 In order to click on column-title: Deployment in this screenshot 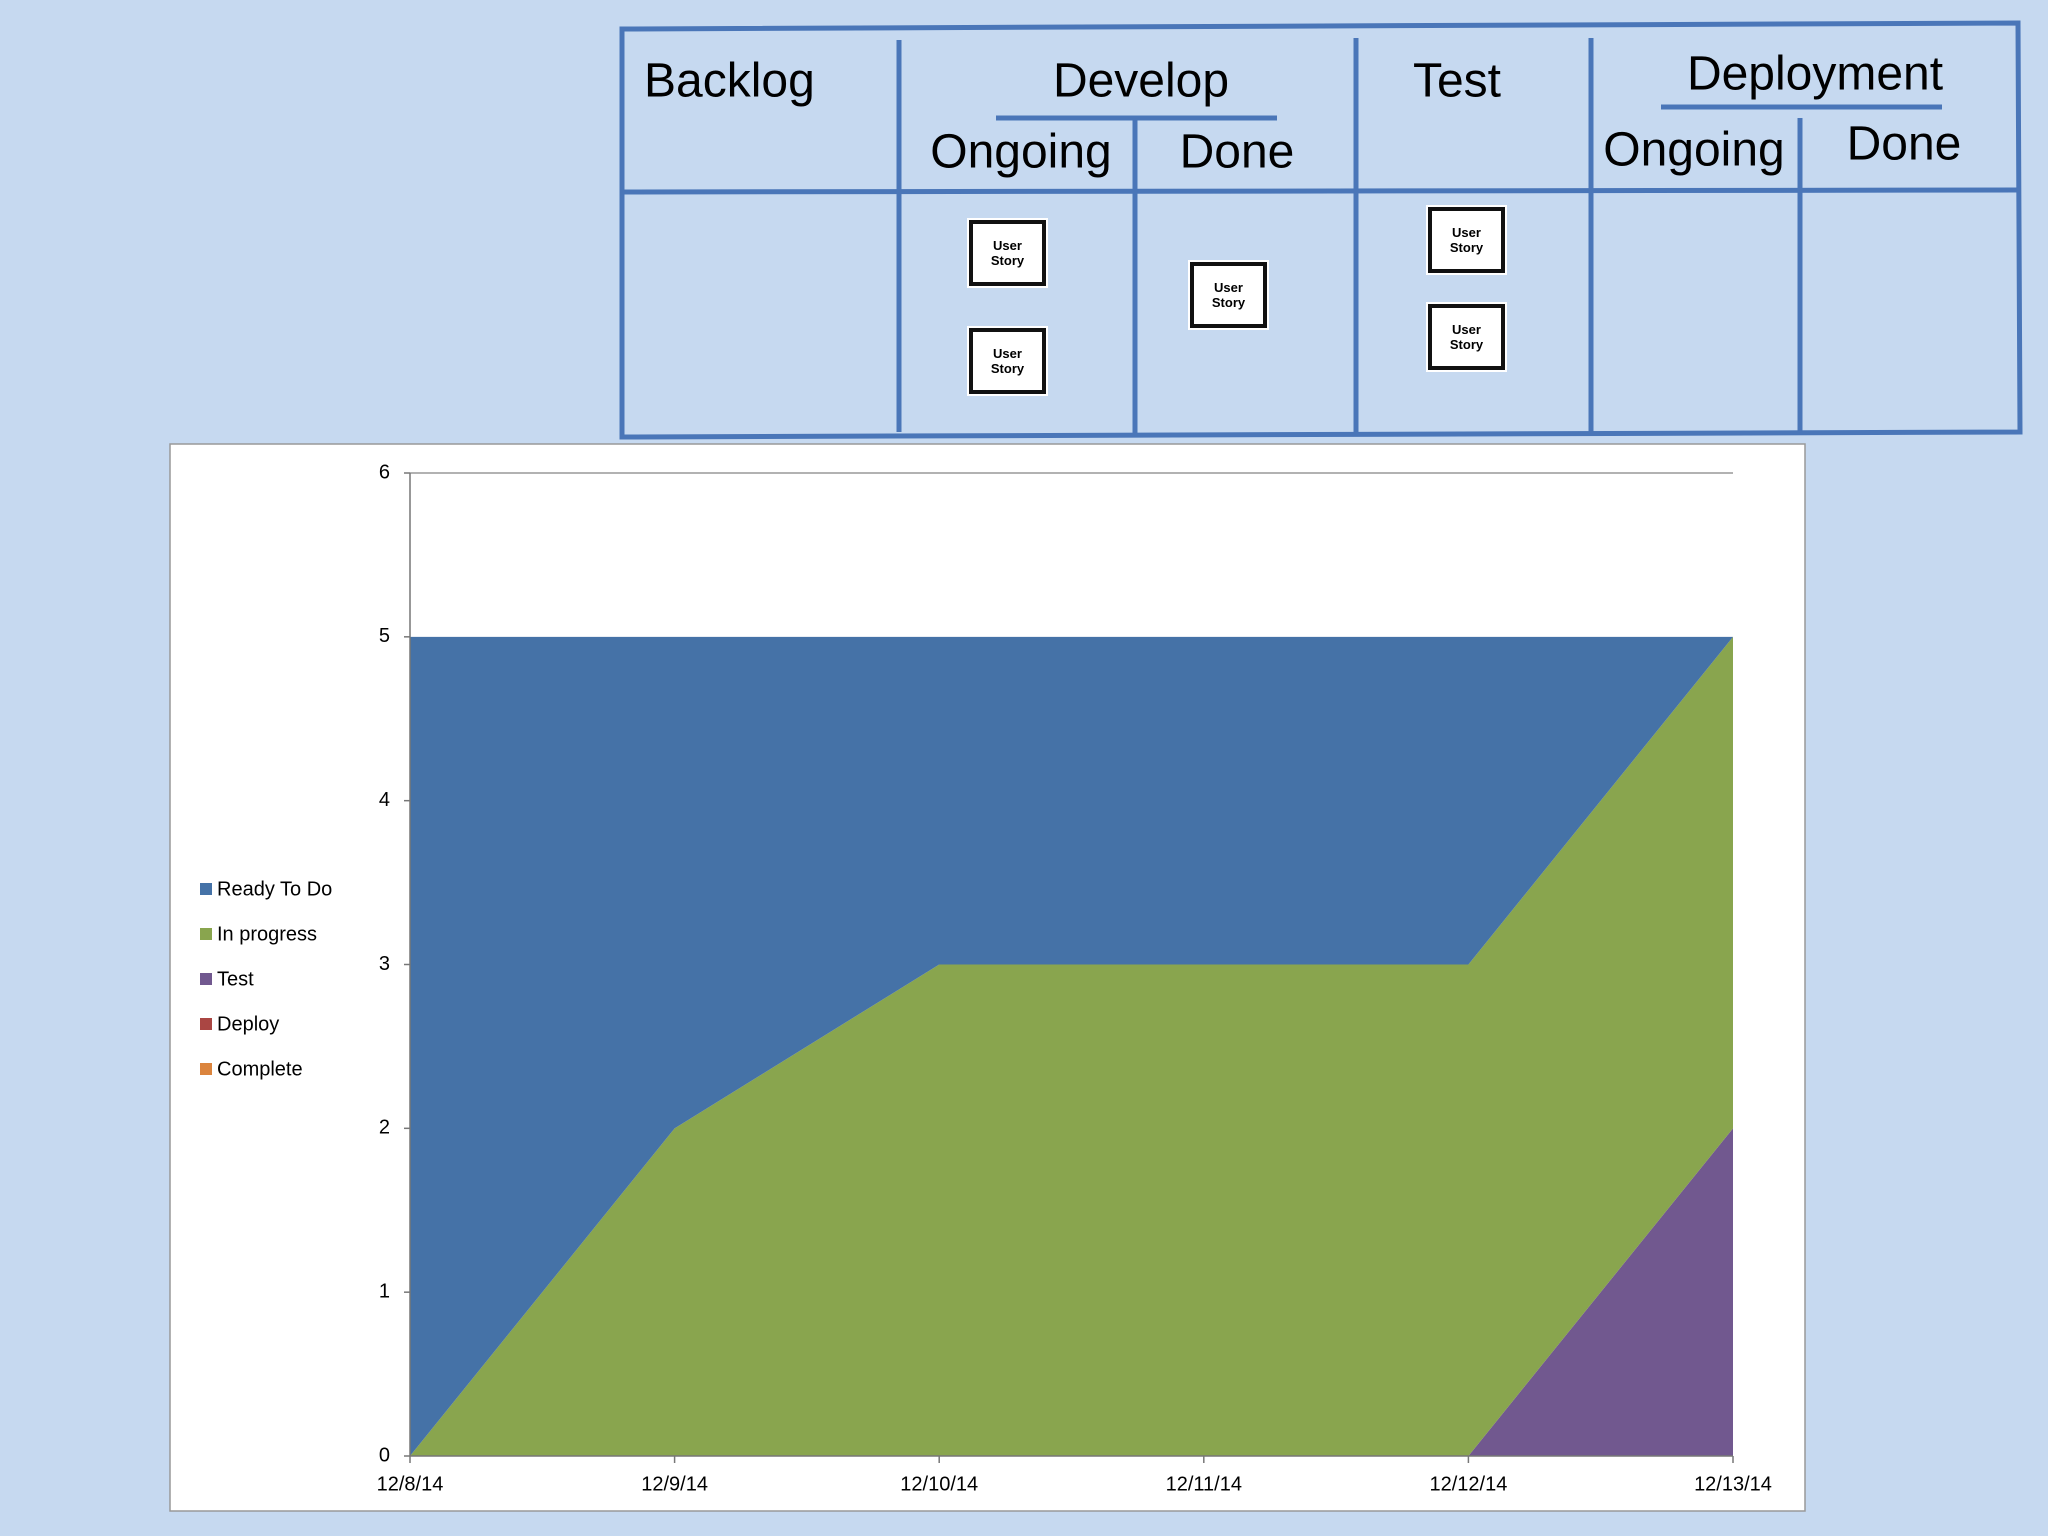, I will do `click(1815, 74)`.